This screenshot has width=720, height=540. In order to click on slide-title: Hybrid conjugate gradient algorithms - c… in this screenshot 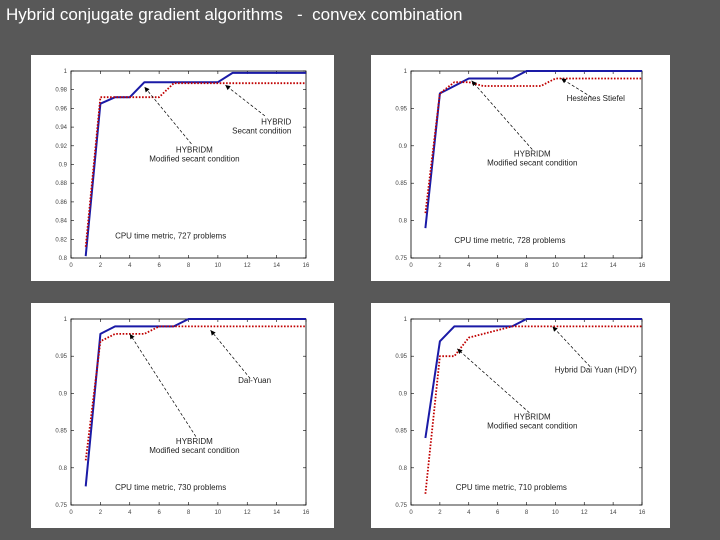, I will do `click(234, 14)`.